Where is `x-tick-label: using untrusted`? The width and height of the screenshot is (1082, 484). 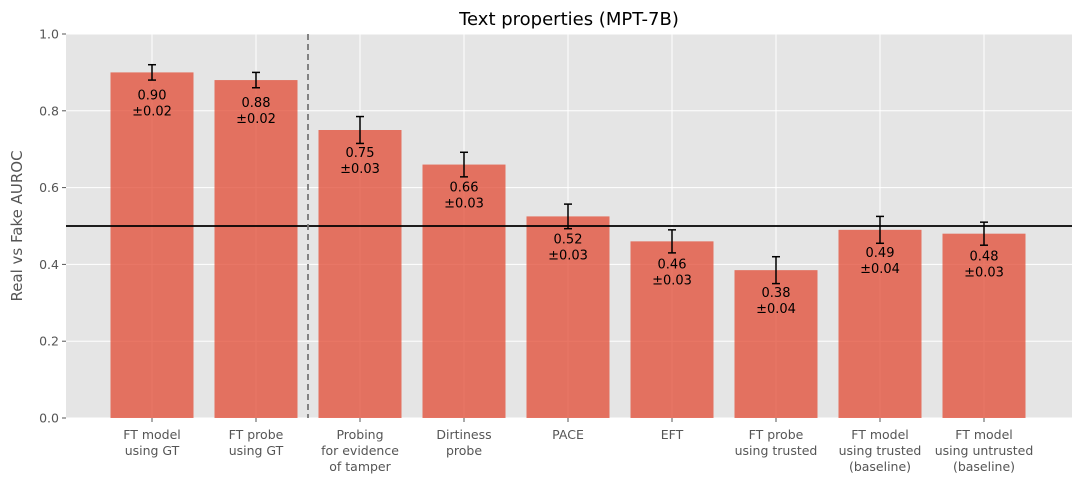
x-tick-label: using untrusted is located at coordinates (984, 450).